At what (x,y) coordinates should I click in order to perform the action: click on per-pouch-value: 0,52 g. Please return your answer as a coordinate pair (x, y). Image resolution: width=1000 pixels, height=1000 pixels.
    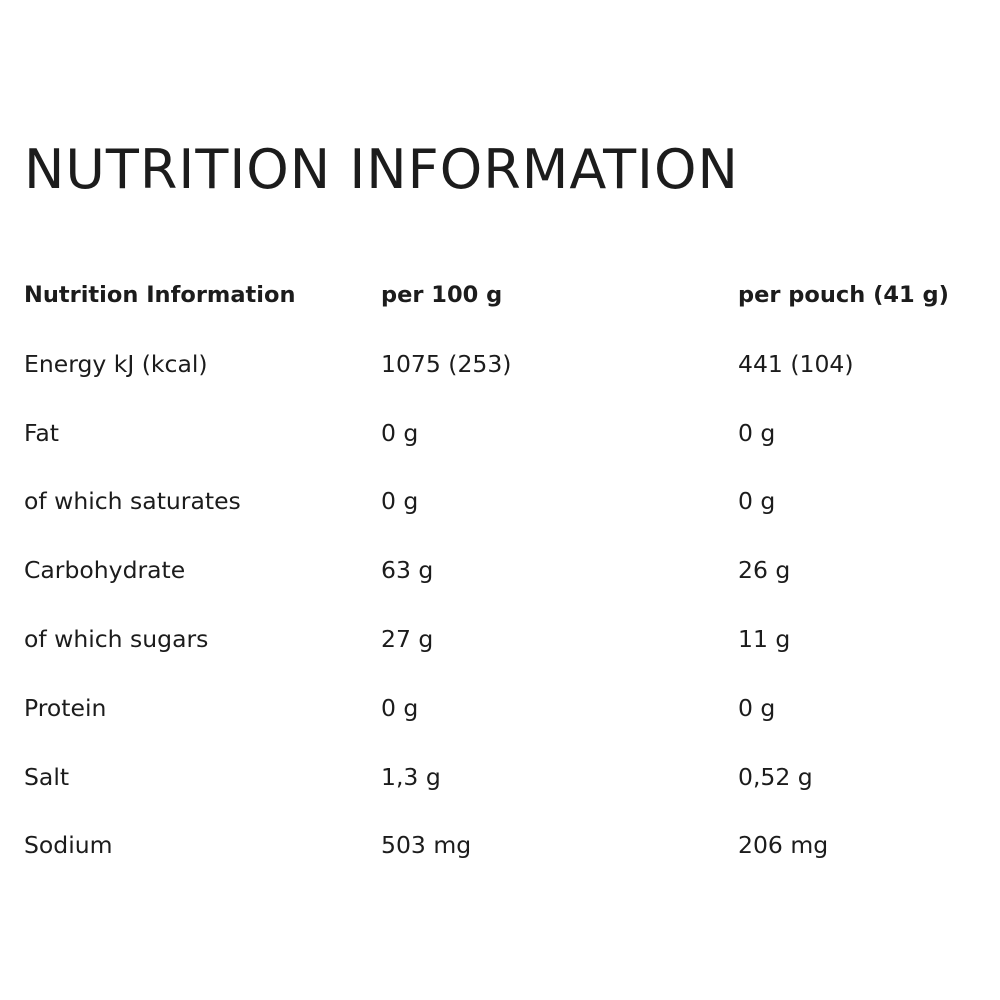
    Looking at the image, I should click on (775, 776).